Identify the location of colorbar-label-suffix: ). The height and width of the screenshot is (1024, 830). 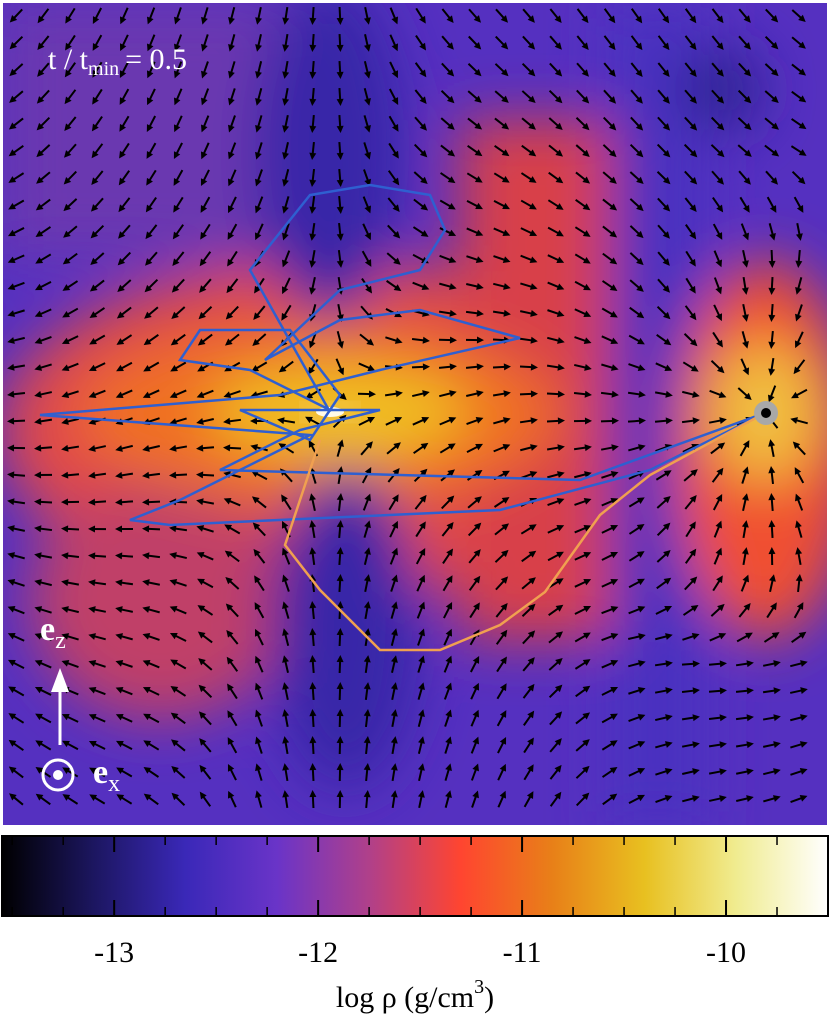
(489, 997).